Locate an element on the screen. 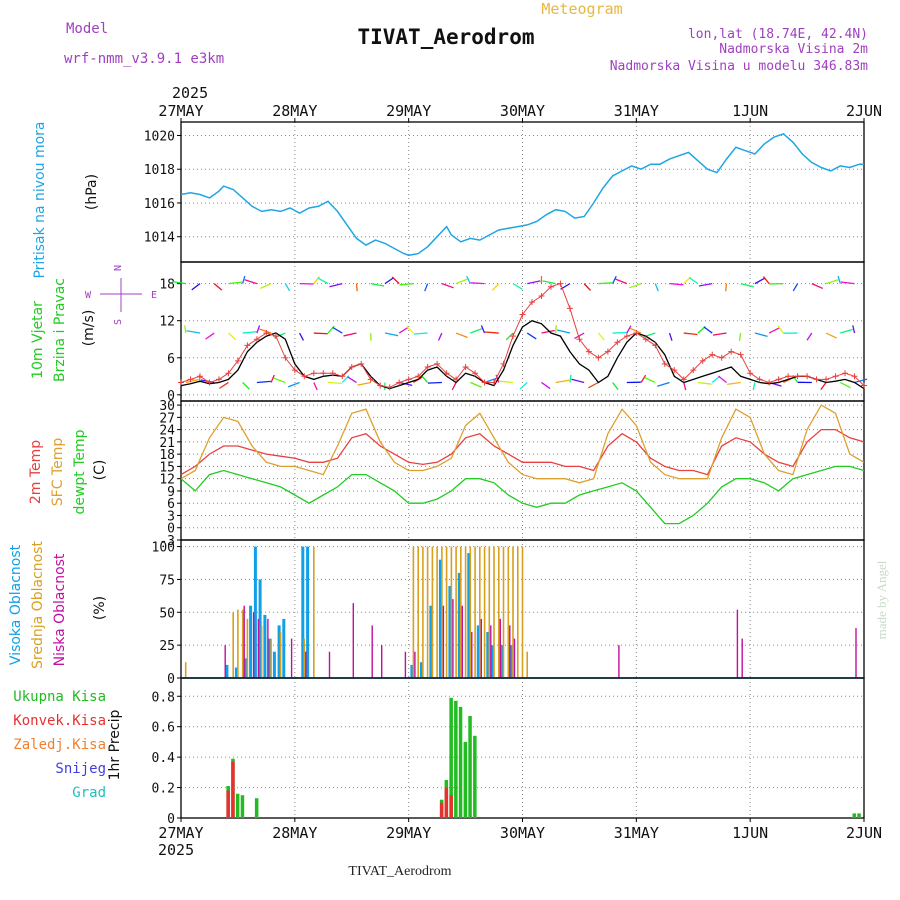 This screenshot has height=900, width=900. y-tick-label: 0.6 is located at coordinates (163, 728).